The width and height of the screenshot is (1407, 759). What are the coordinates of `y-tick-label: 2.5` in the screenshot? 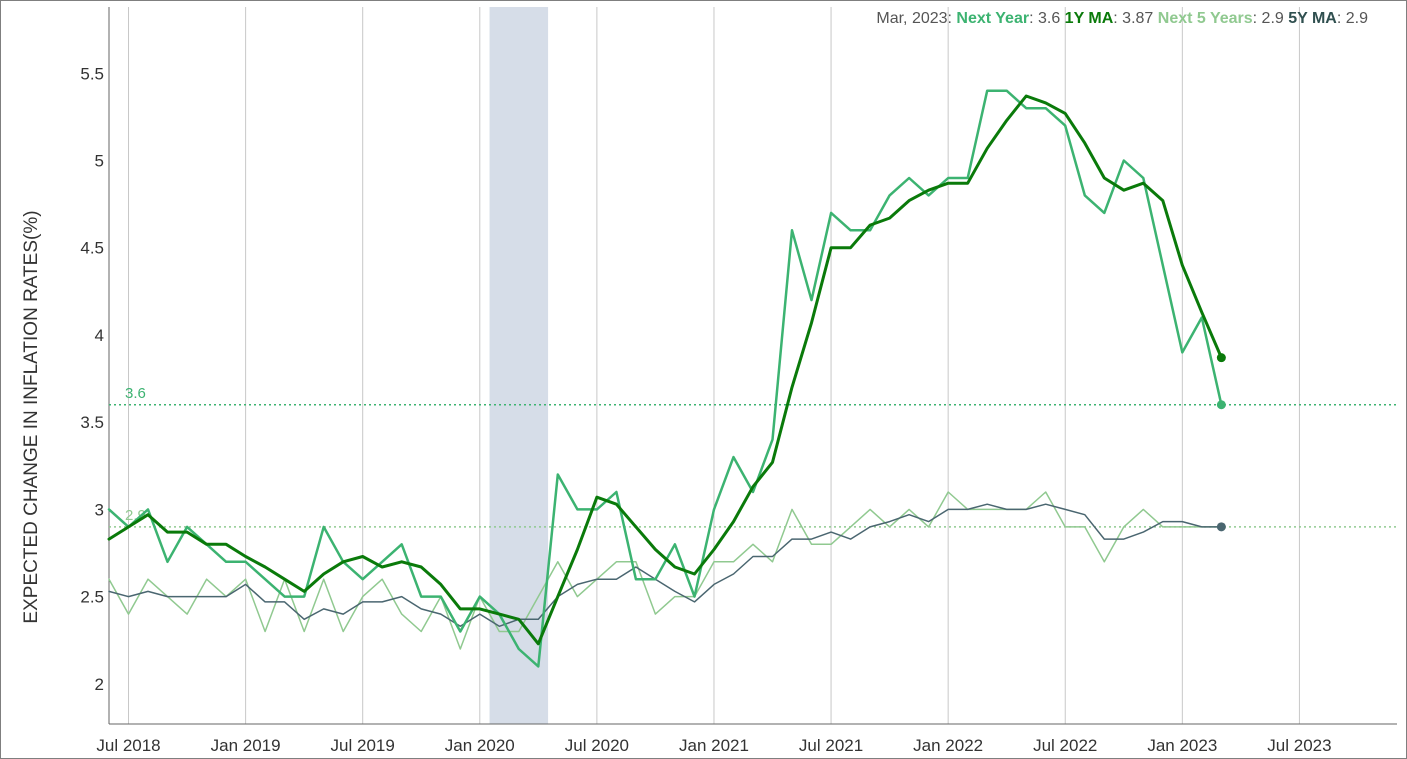 It's located at (92, 597).